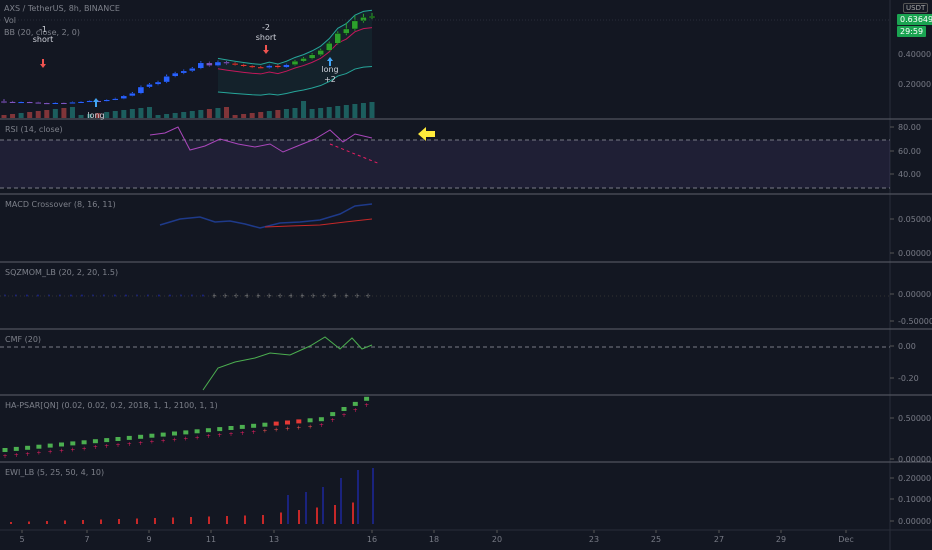 The width and height of the screenshot is (932, 550). What do you see at coordinates (211, 539) in the screenshot?
I see `xaxis-label: 11` at bounding box center [211, 539].